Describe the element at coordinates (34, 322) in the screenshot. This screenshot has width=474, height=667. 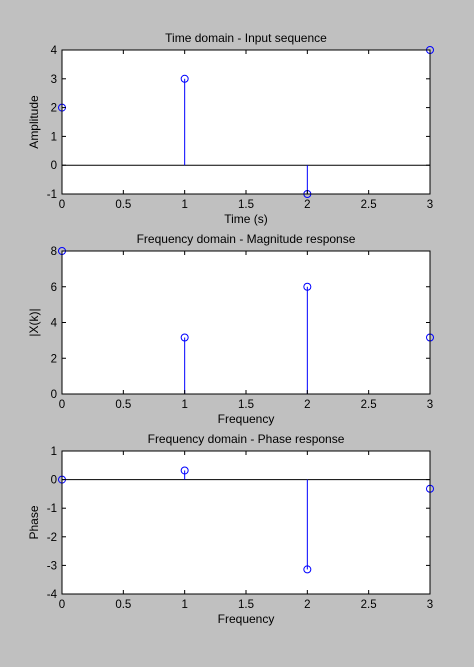
I see `y-axis-label: |X(k)|` at that location.